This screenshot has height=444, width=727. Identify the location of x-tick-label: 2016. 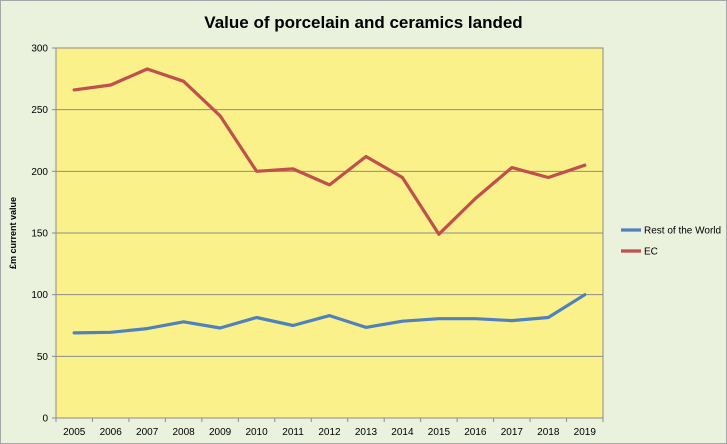
(475, 432).